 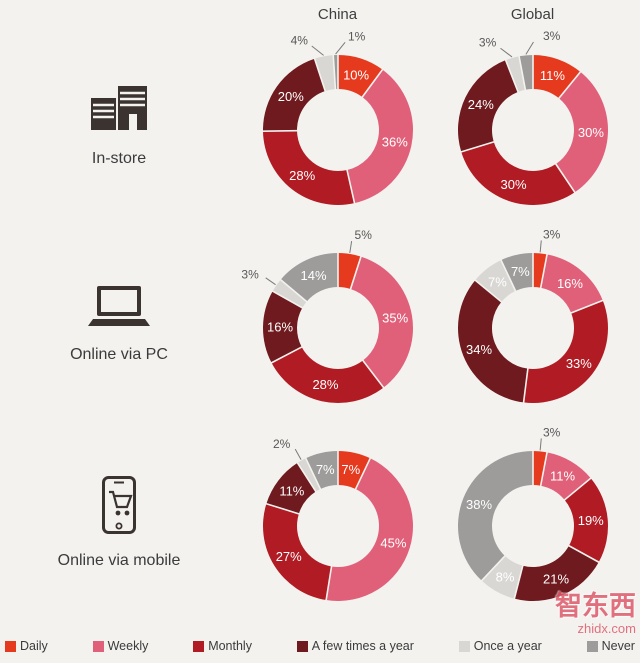 What do you see at coordinates (556, 579) in the screenshot?
I see `svg-text: 21%` at bounding box center [556, 579].